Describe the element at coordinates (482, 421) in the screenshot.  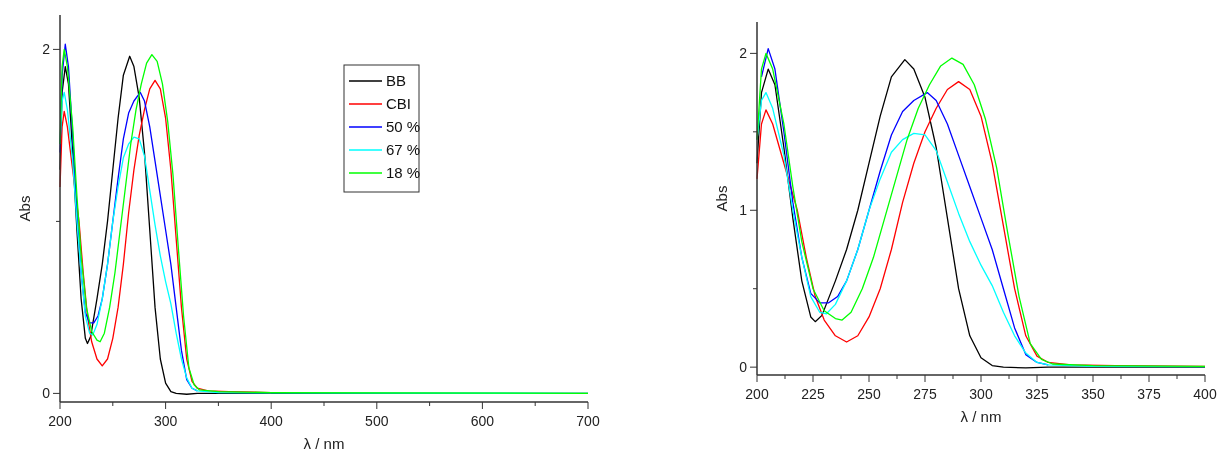
I see `x-tick-label: 600` at that location.